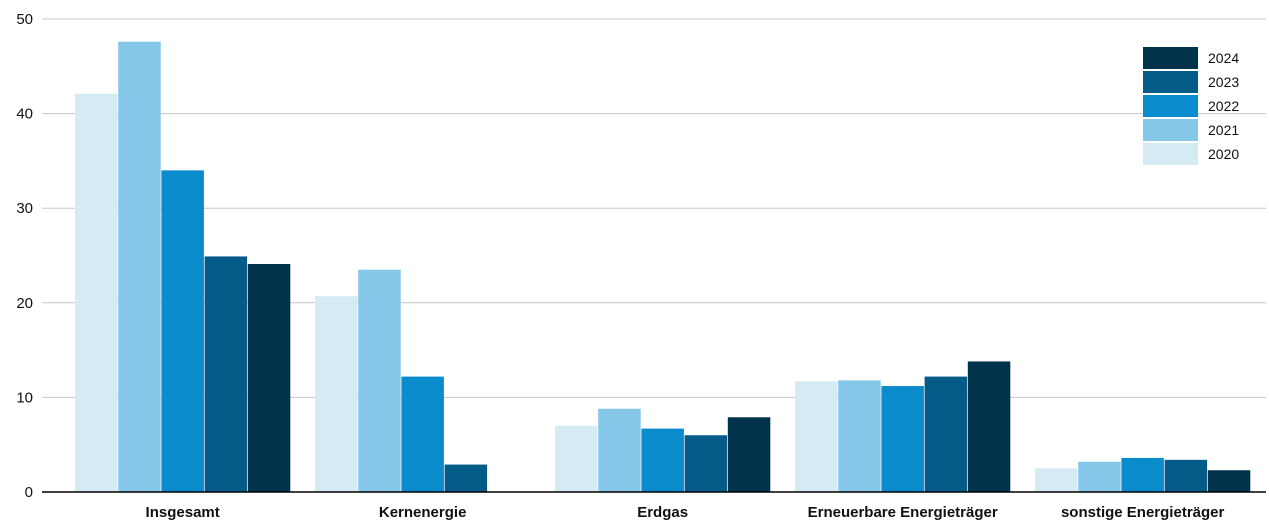 The image size is (1269, 521). I want to click on y-tick-label: 10, so click(24, 397).